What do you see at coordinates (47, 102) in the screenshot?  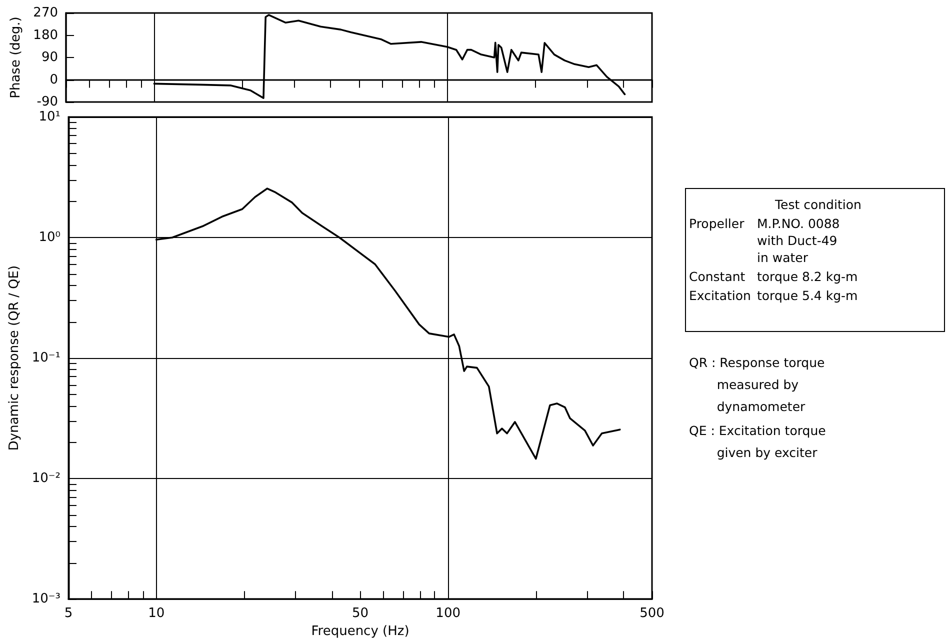 I see `y-tick-label: -90` at bounding box center [47, 102].